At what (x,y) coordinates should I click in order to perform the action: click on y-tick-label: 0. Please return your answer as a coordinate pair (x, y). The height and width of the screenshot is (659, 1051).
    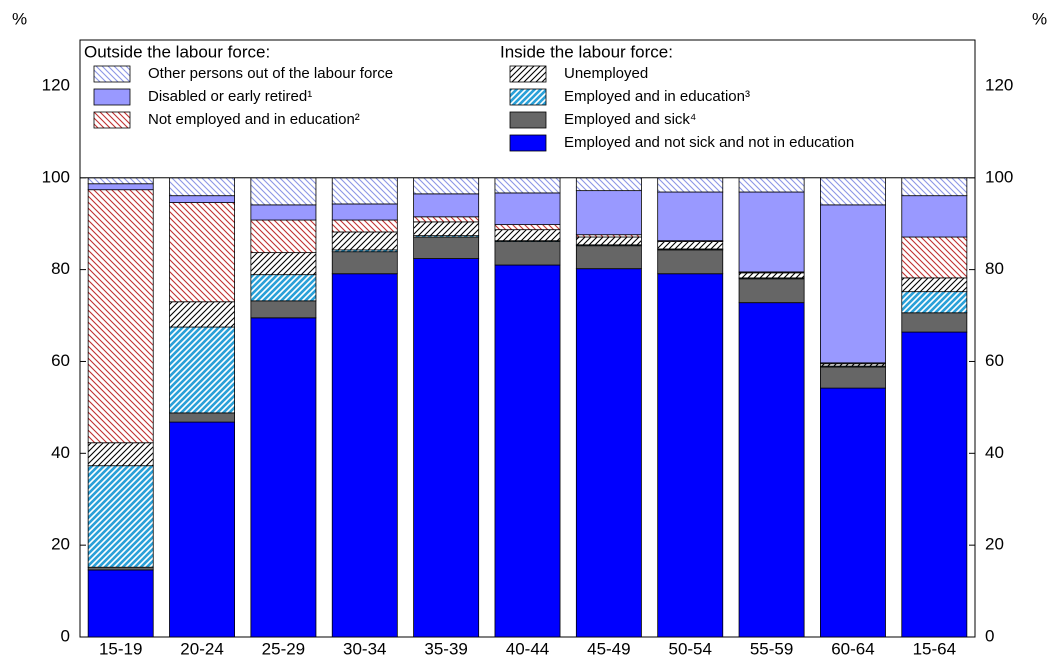
    Looking at the image, I should click on (65, 635).